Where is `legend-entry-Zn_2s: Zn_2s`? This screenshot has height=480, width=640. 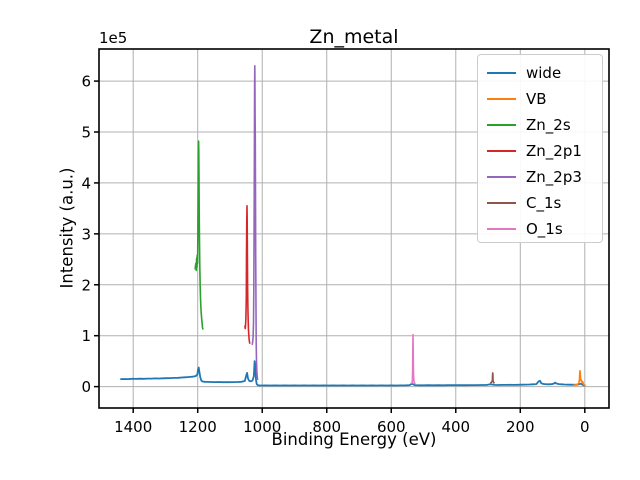 legend-entry-Zn_2s: Zn_2s is located at coordinates (544, 125).